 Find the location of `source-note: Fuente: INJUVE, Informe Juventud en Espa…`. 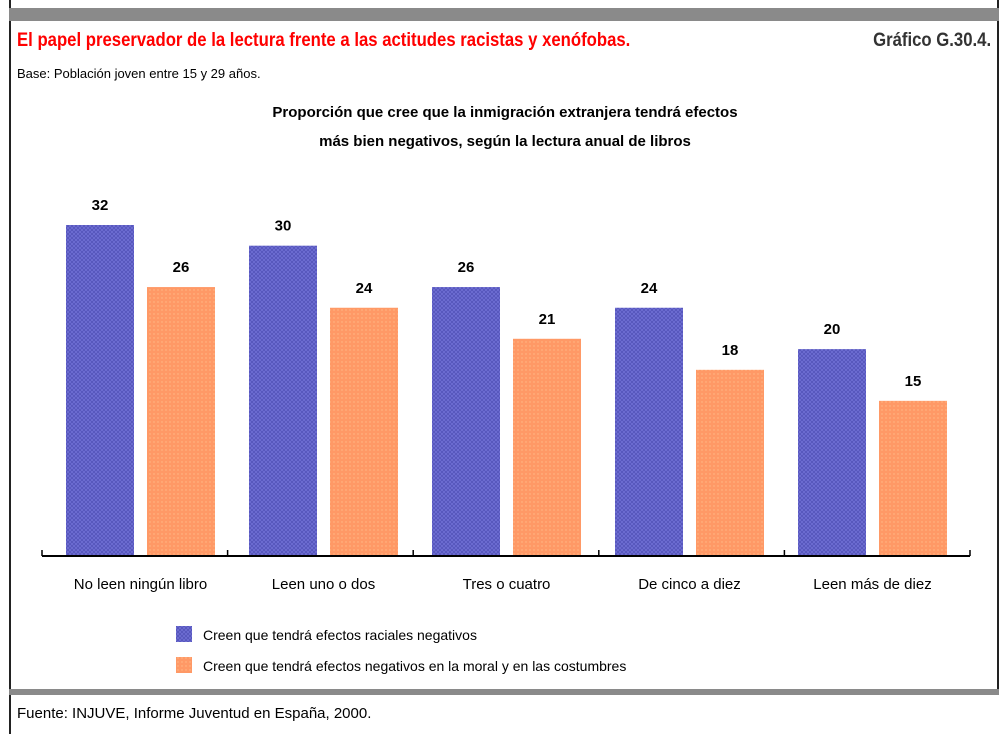

source-note: Fuente: INJUVE, Informe Juventud en Espa… is located at coordinates (194, 713).